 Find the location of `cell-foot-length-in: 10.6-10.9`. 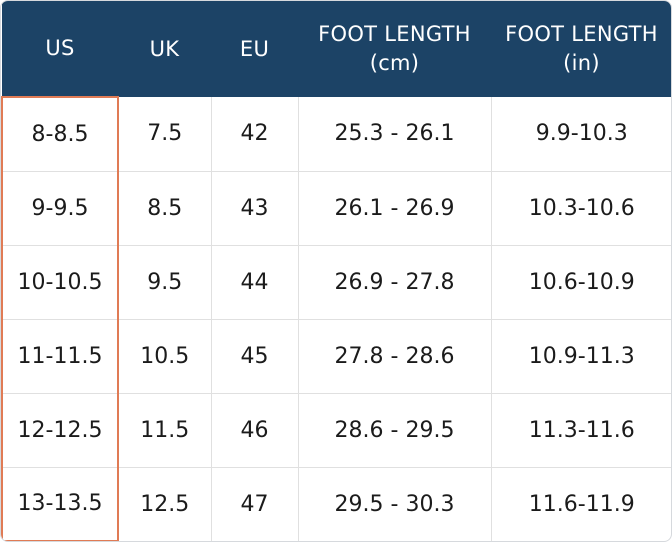

cell-foot-length-in: 10.6-10.9 is located at coordinates (581, 282).